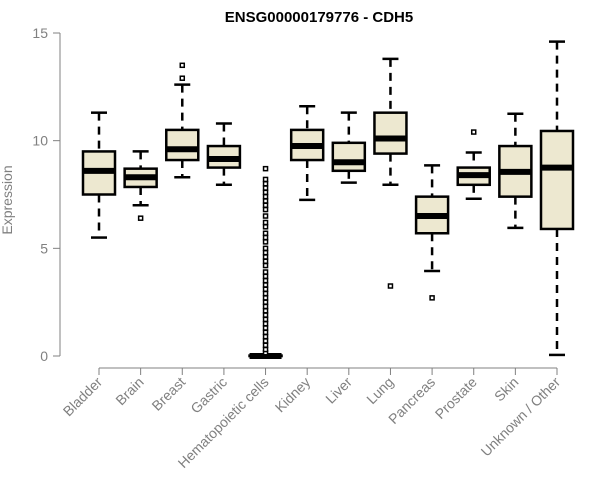 The height and width of the screenshot is (500, 600). I want to click on y-axis-label: Expression, so click(7, 199).